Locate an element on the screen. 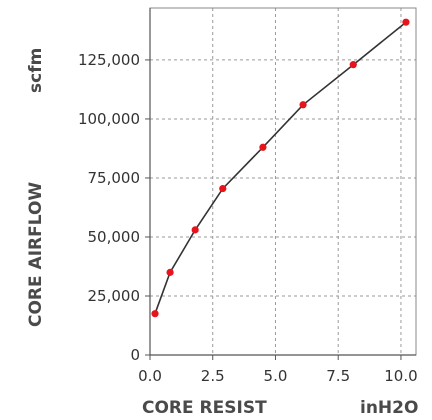  y-tick-label-1: 25,000 is located at coordinates (114, 296).